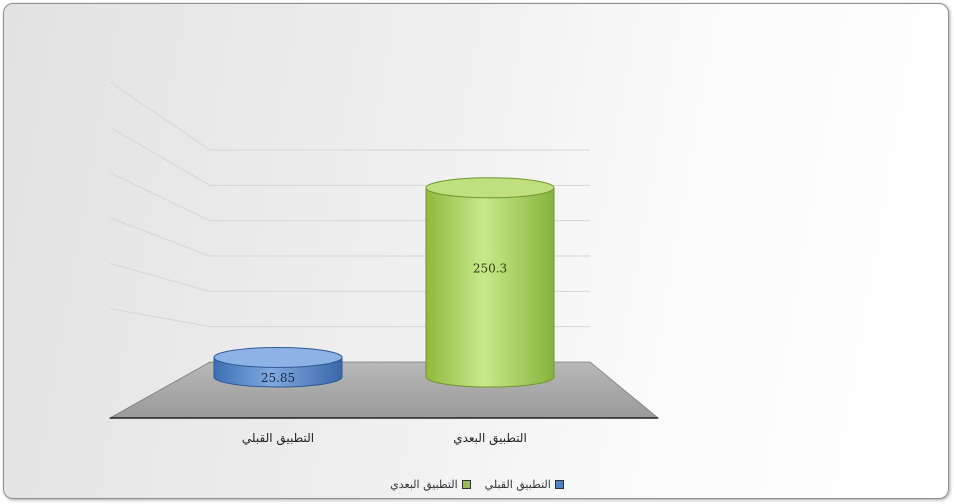 Image resolution: width=954 pixels, height=504 pixels. What do you see at coordinates (490, 287) in the screenshot?
I see `bar-body` at bounding box center [490, 287].